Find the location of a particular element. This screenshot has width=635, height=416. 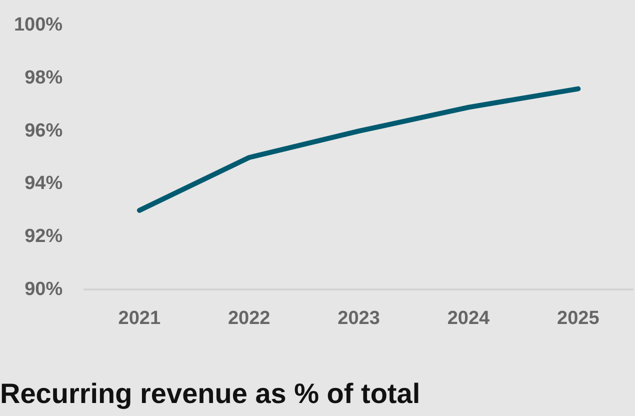

x-tick-label: 2023 is located at coordinates (359, 319).